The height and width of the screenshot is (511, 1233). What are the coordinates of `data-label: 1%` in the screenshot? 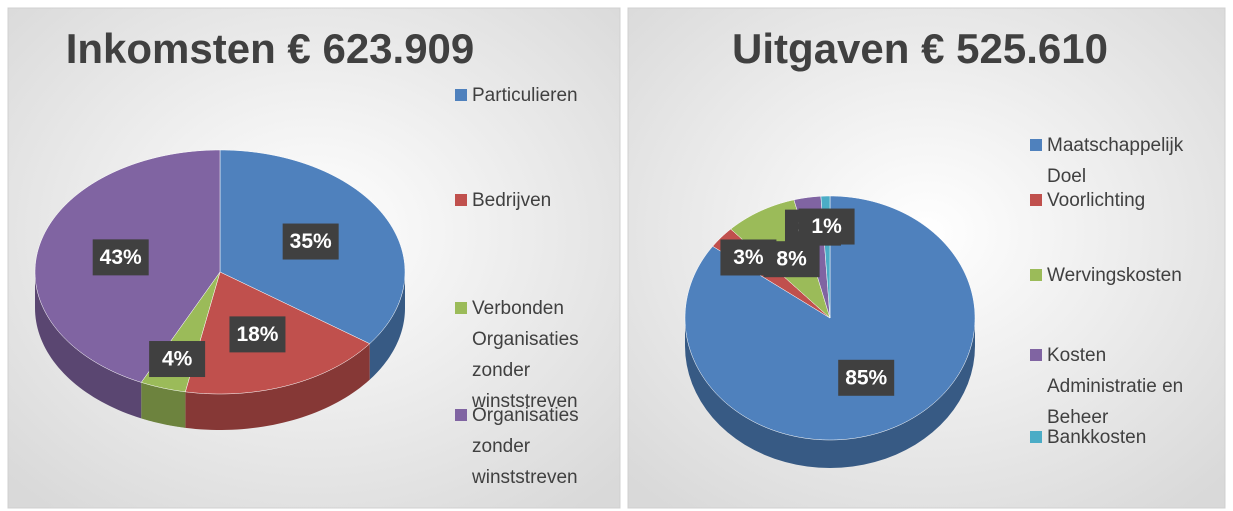 It's located at (826, 226).